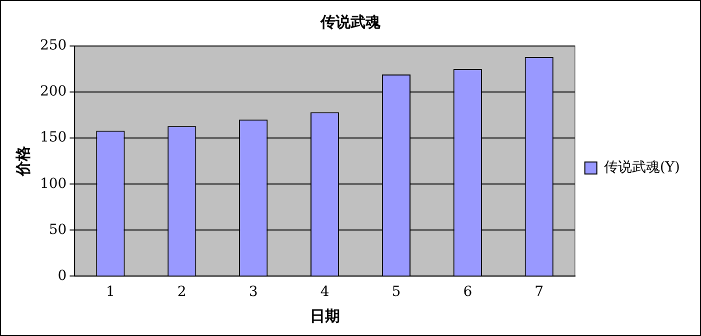 The width and height of the screenshot is (701, 336). I want to click on legend-label: 传说武魂(Y), so click(642, 168).